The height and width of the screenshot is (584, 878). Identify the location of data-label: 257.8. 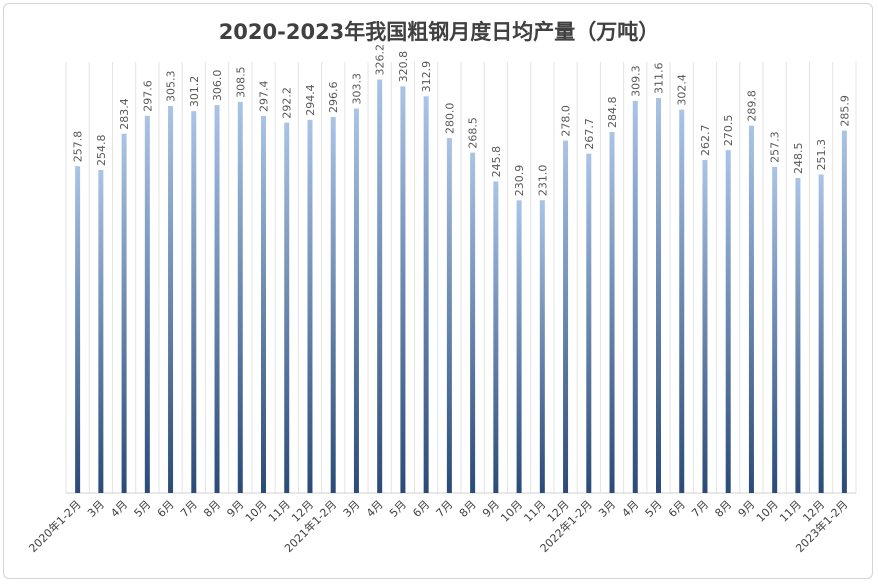
(78, 147).